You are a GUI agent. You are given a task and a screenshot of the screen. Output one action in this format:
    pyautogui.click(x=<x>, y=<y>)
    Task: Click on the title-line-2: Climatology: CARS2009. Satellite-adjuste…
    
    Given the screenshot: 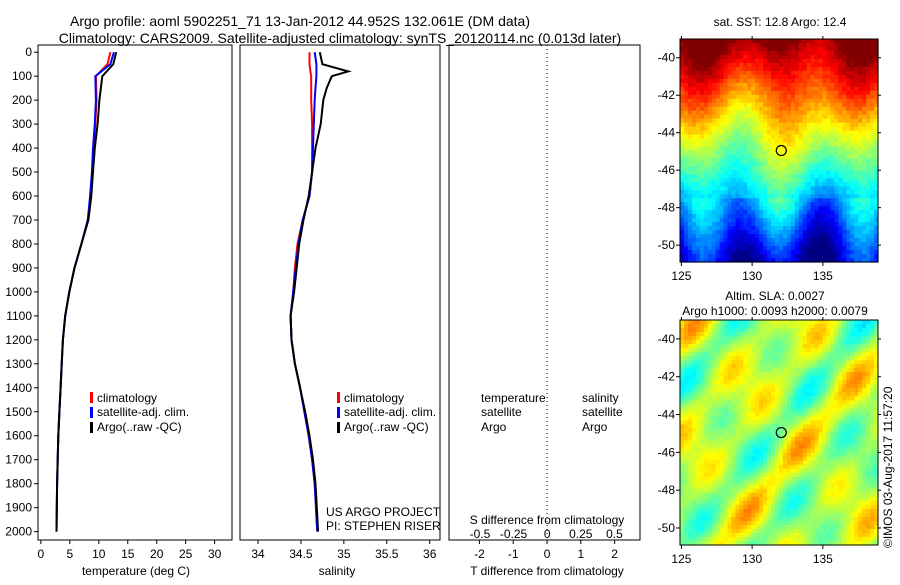 What is the action you would take?
    pyautogui.click(x=340, y=38)
    